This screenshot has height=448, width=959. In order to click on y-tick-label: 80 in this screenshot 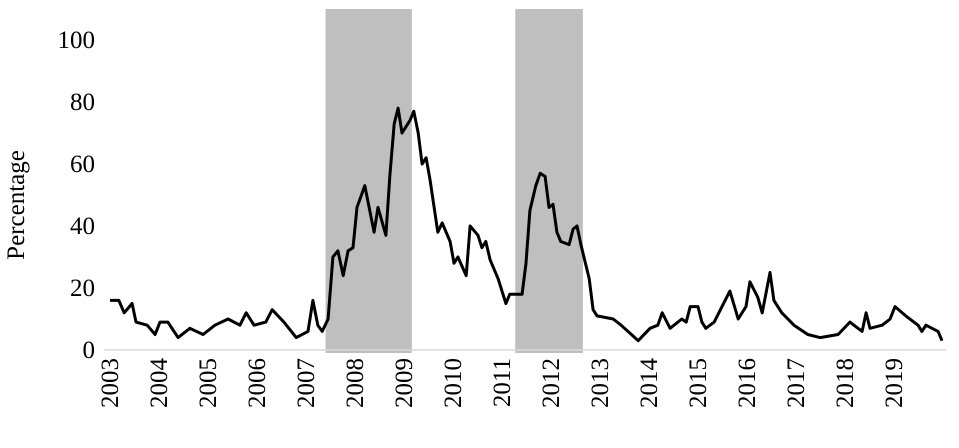, I will do `click(82, 102)`.